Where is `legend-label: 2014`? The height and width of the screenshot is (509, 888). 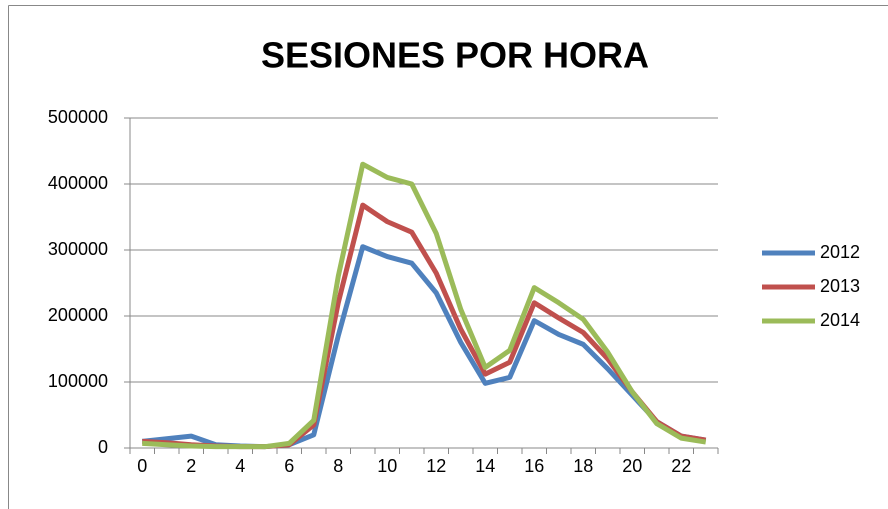
legend-label: 2014 is located at coordinates (840, 320).